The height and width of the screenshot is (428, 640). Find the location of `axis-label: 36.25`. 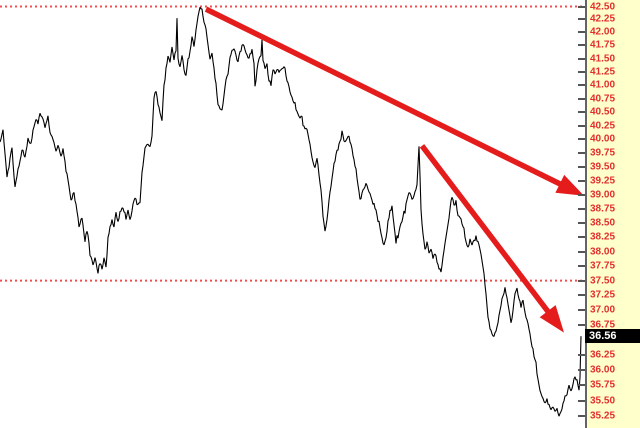

axis-label: 36.25 is located at coordinates (603, 355).